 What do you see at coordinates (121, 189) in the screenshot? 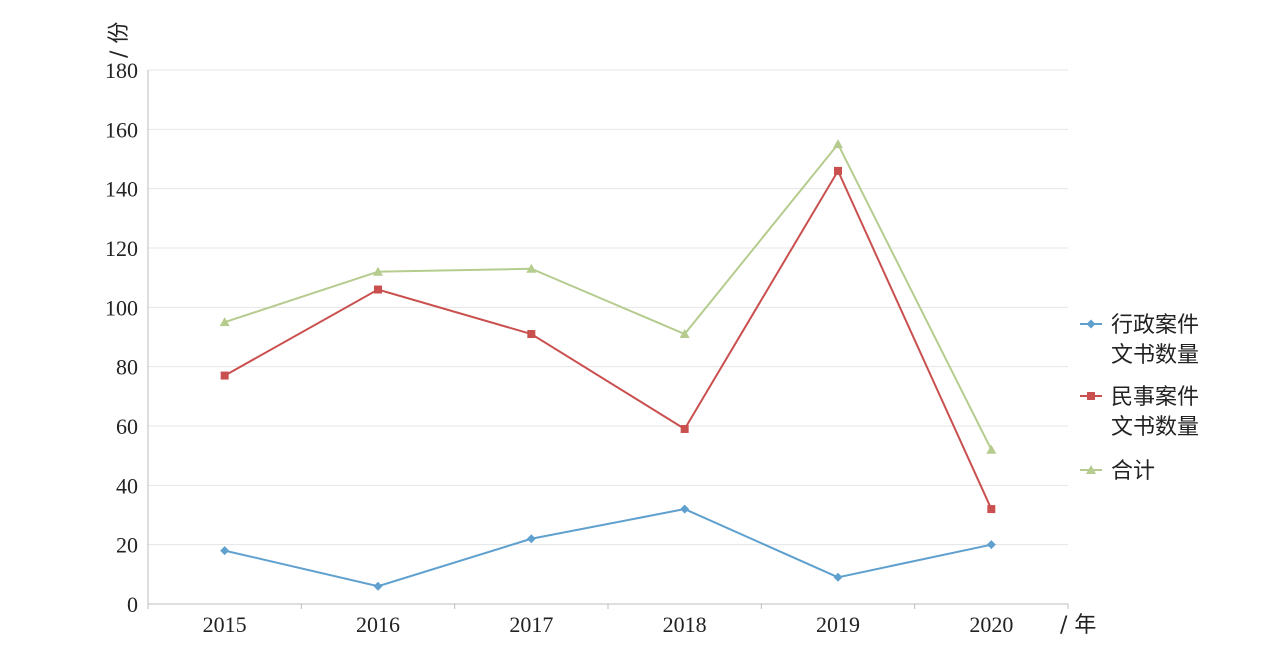
I see `y-tick-label: 140` at bounding box center [121, 189].